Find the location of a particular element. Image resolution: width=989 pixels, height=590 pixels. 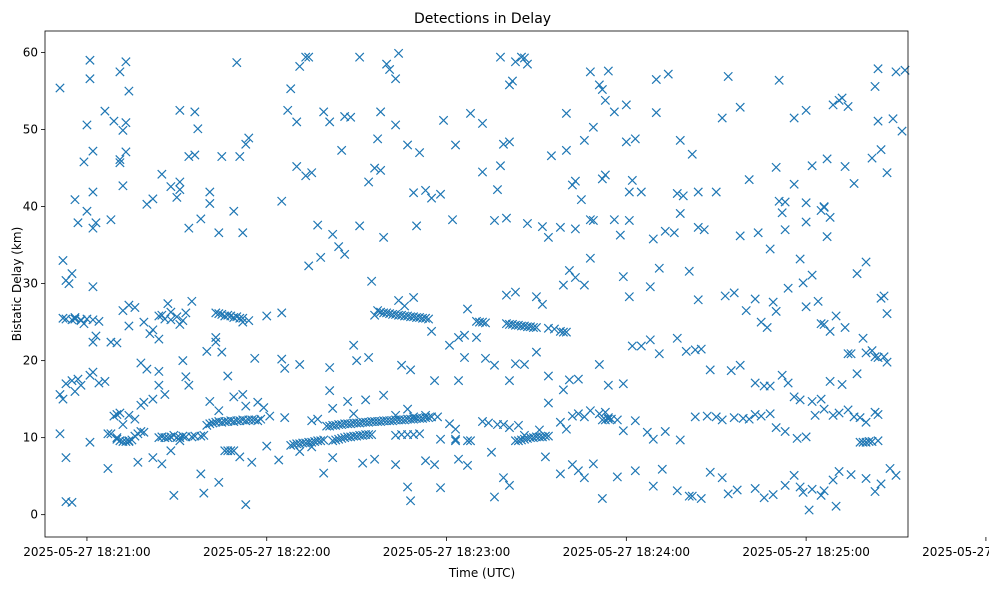

y-tick-label: 20 is located at coordinates (30, 361).